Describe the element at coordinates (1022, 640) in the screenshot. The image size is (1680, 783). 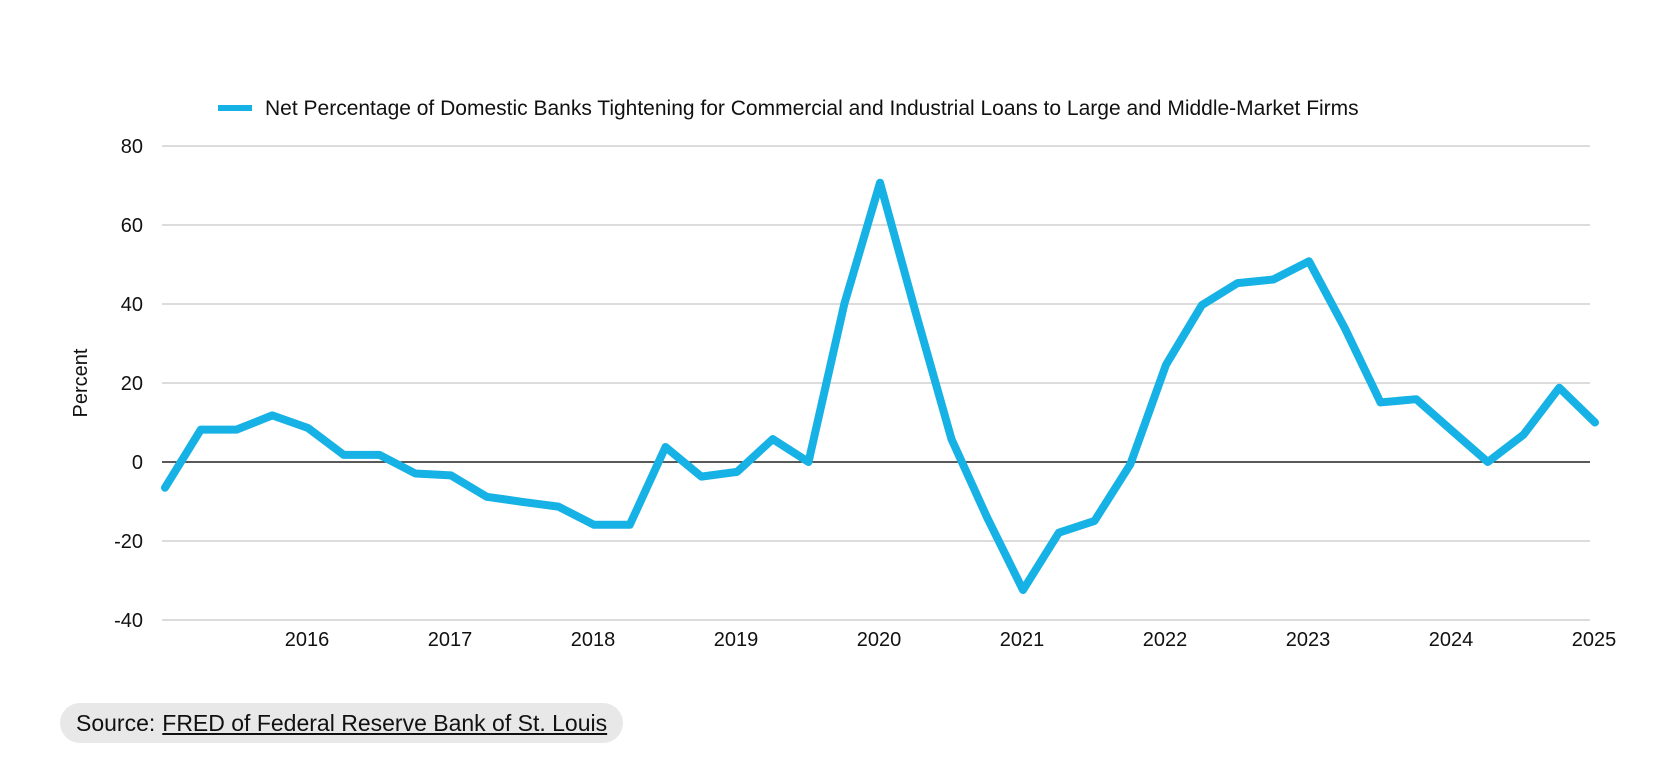
I see `x-tick-label: 2021` at that location.